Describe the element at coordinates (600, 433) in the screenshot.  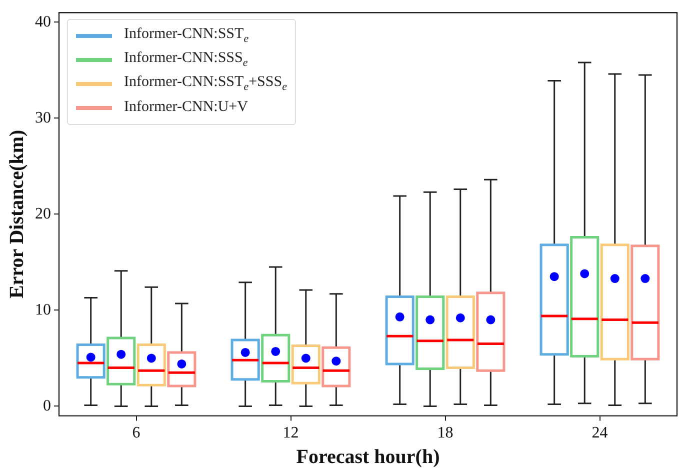
I see `x-tick-label: 24` at that location.